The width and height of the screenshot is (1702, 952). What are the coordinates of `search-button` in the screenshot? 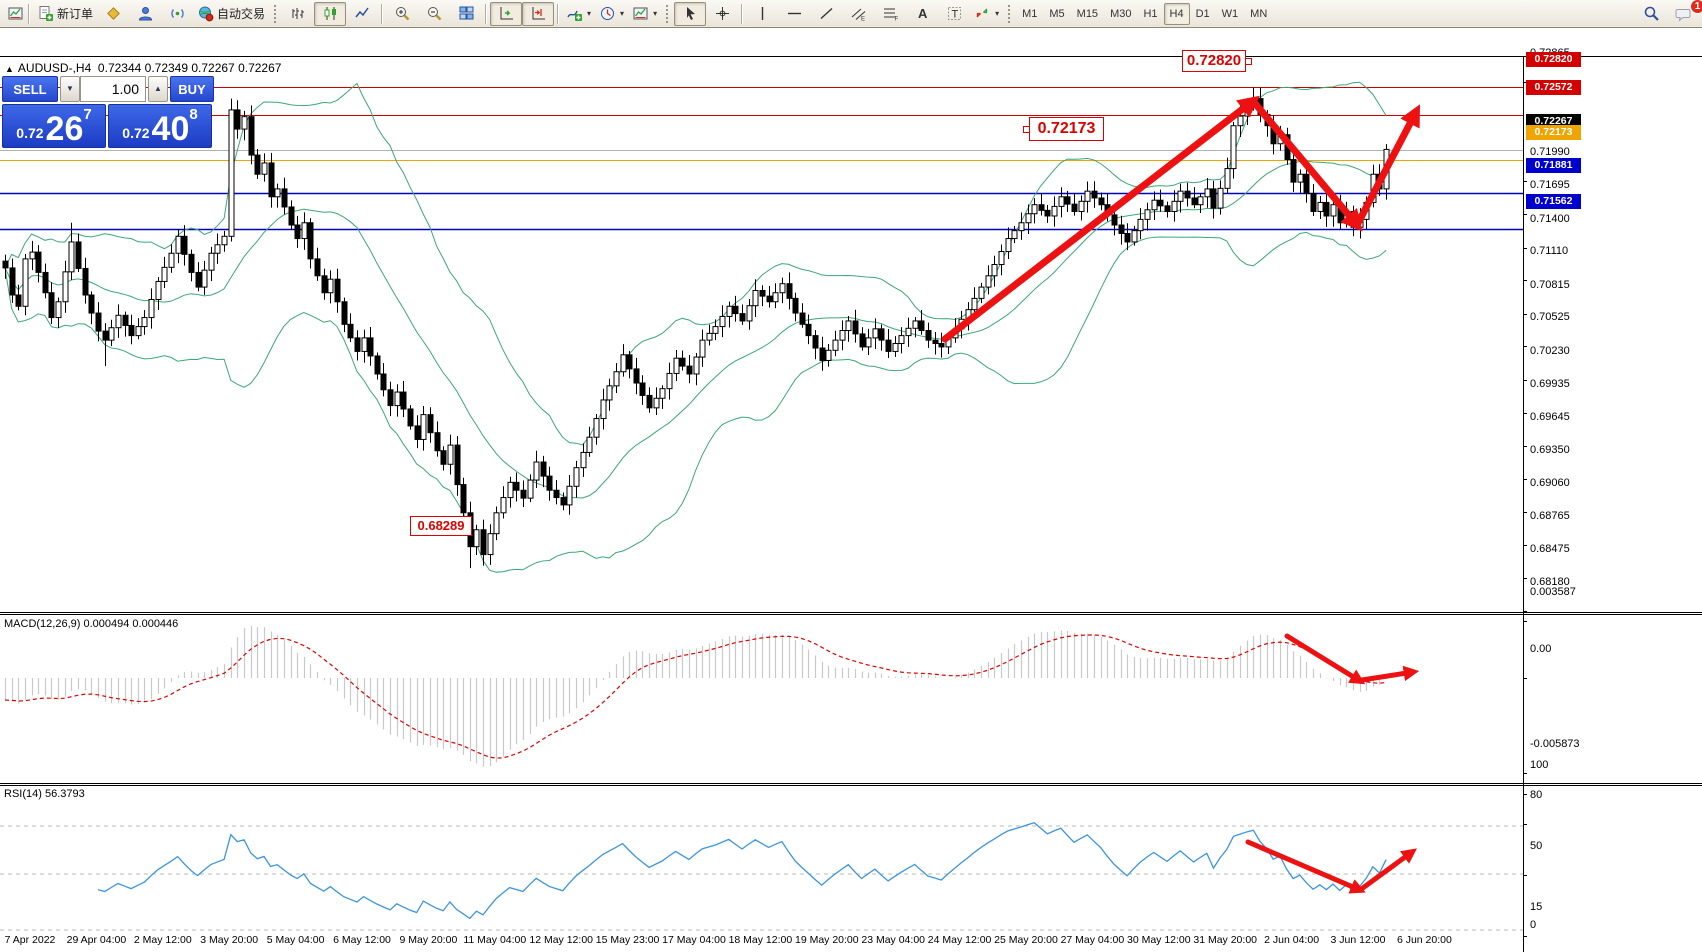 It's located at (1651, 14).